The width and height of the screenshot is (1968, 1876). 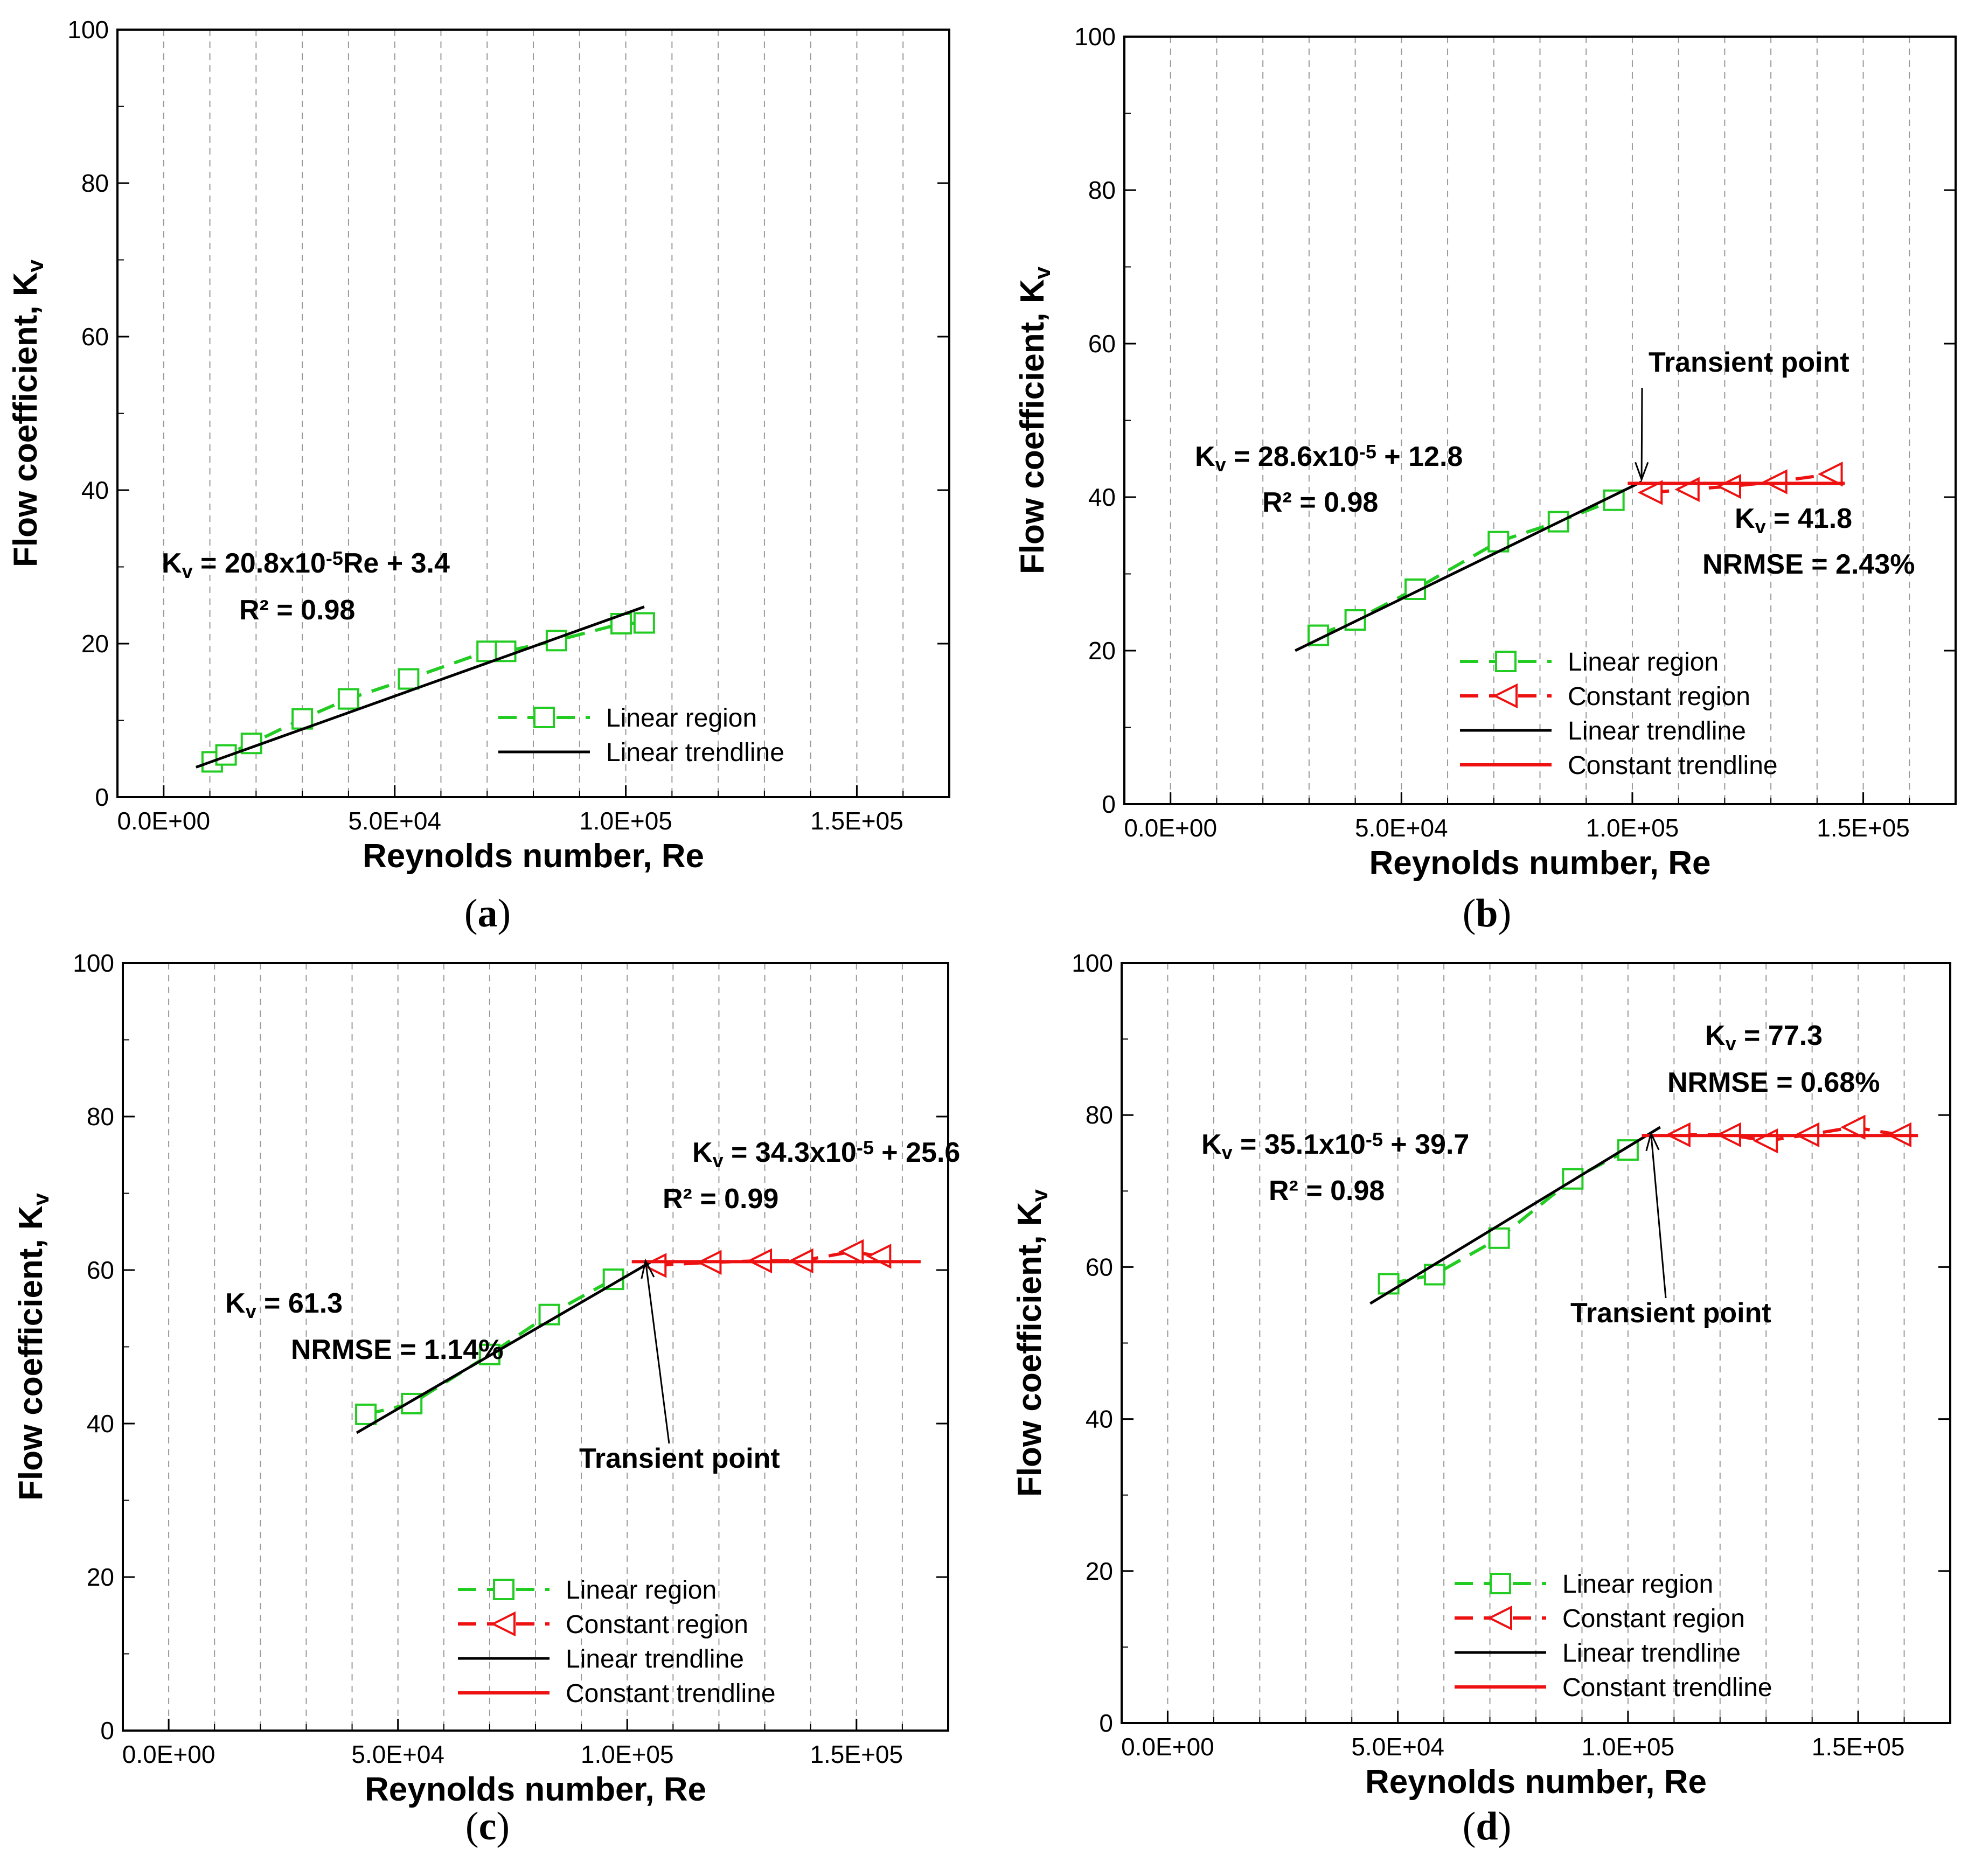 What do you see at coordinates (1327, 1191) in the screenshot?
I see `annotation-run: R² = 0.98` at bounding box center [1327, 1191].